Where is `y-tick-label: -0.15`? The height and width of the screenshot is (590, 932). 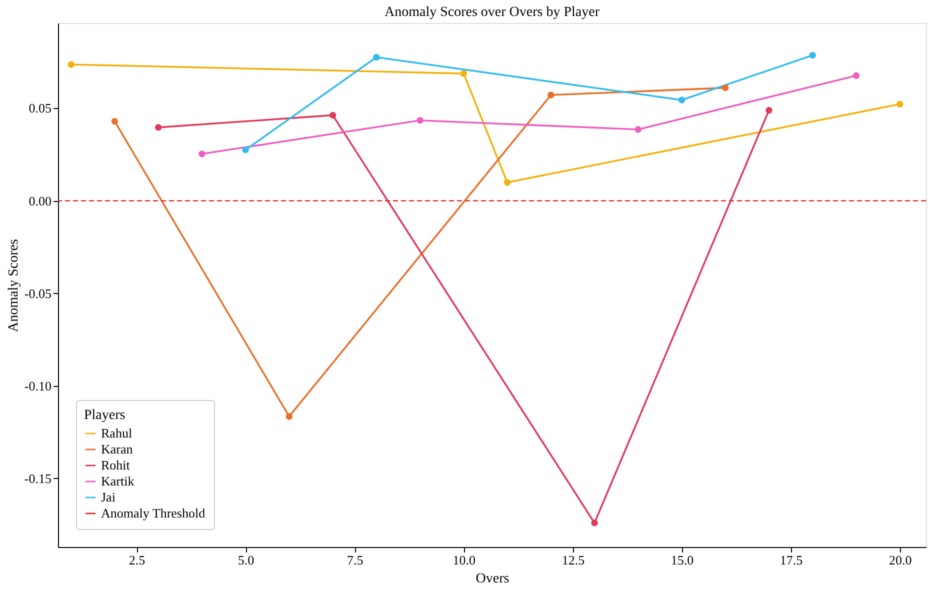 y-tick-label: -0.15 is located at coordinates (38, 478).